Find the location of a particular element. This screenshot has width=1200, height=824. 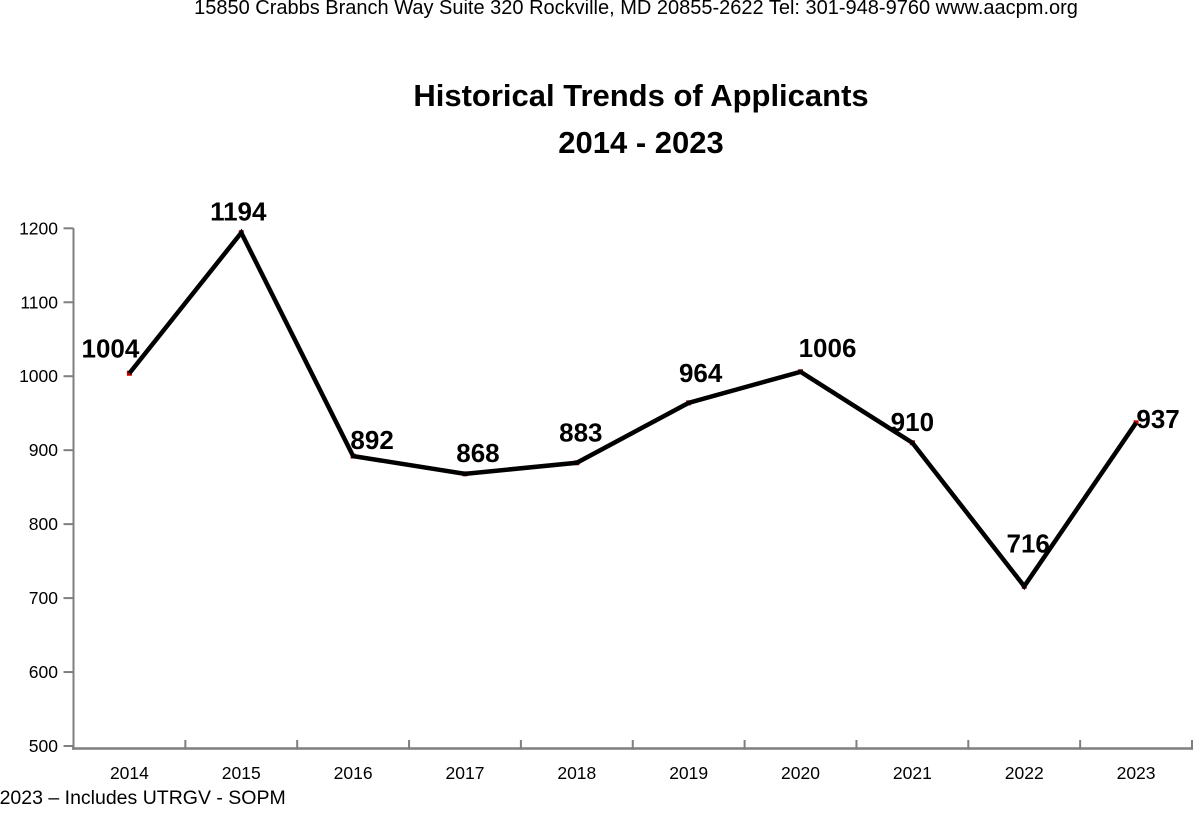

y-axis-tick-label: 1000 is located at coordinates (38, 376).